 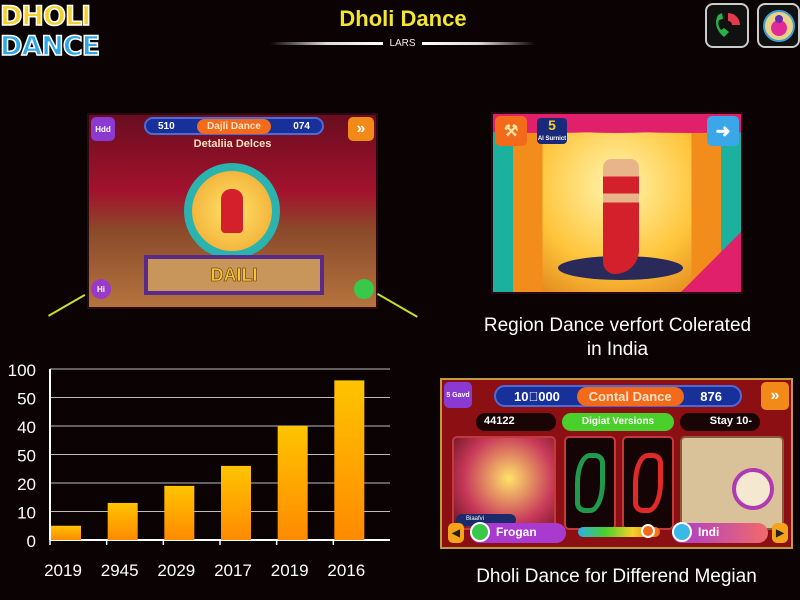 I want to click on bulb-icon, so click(x=682, y=532).